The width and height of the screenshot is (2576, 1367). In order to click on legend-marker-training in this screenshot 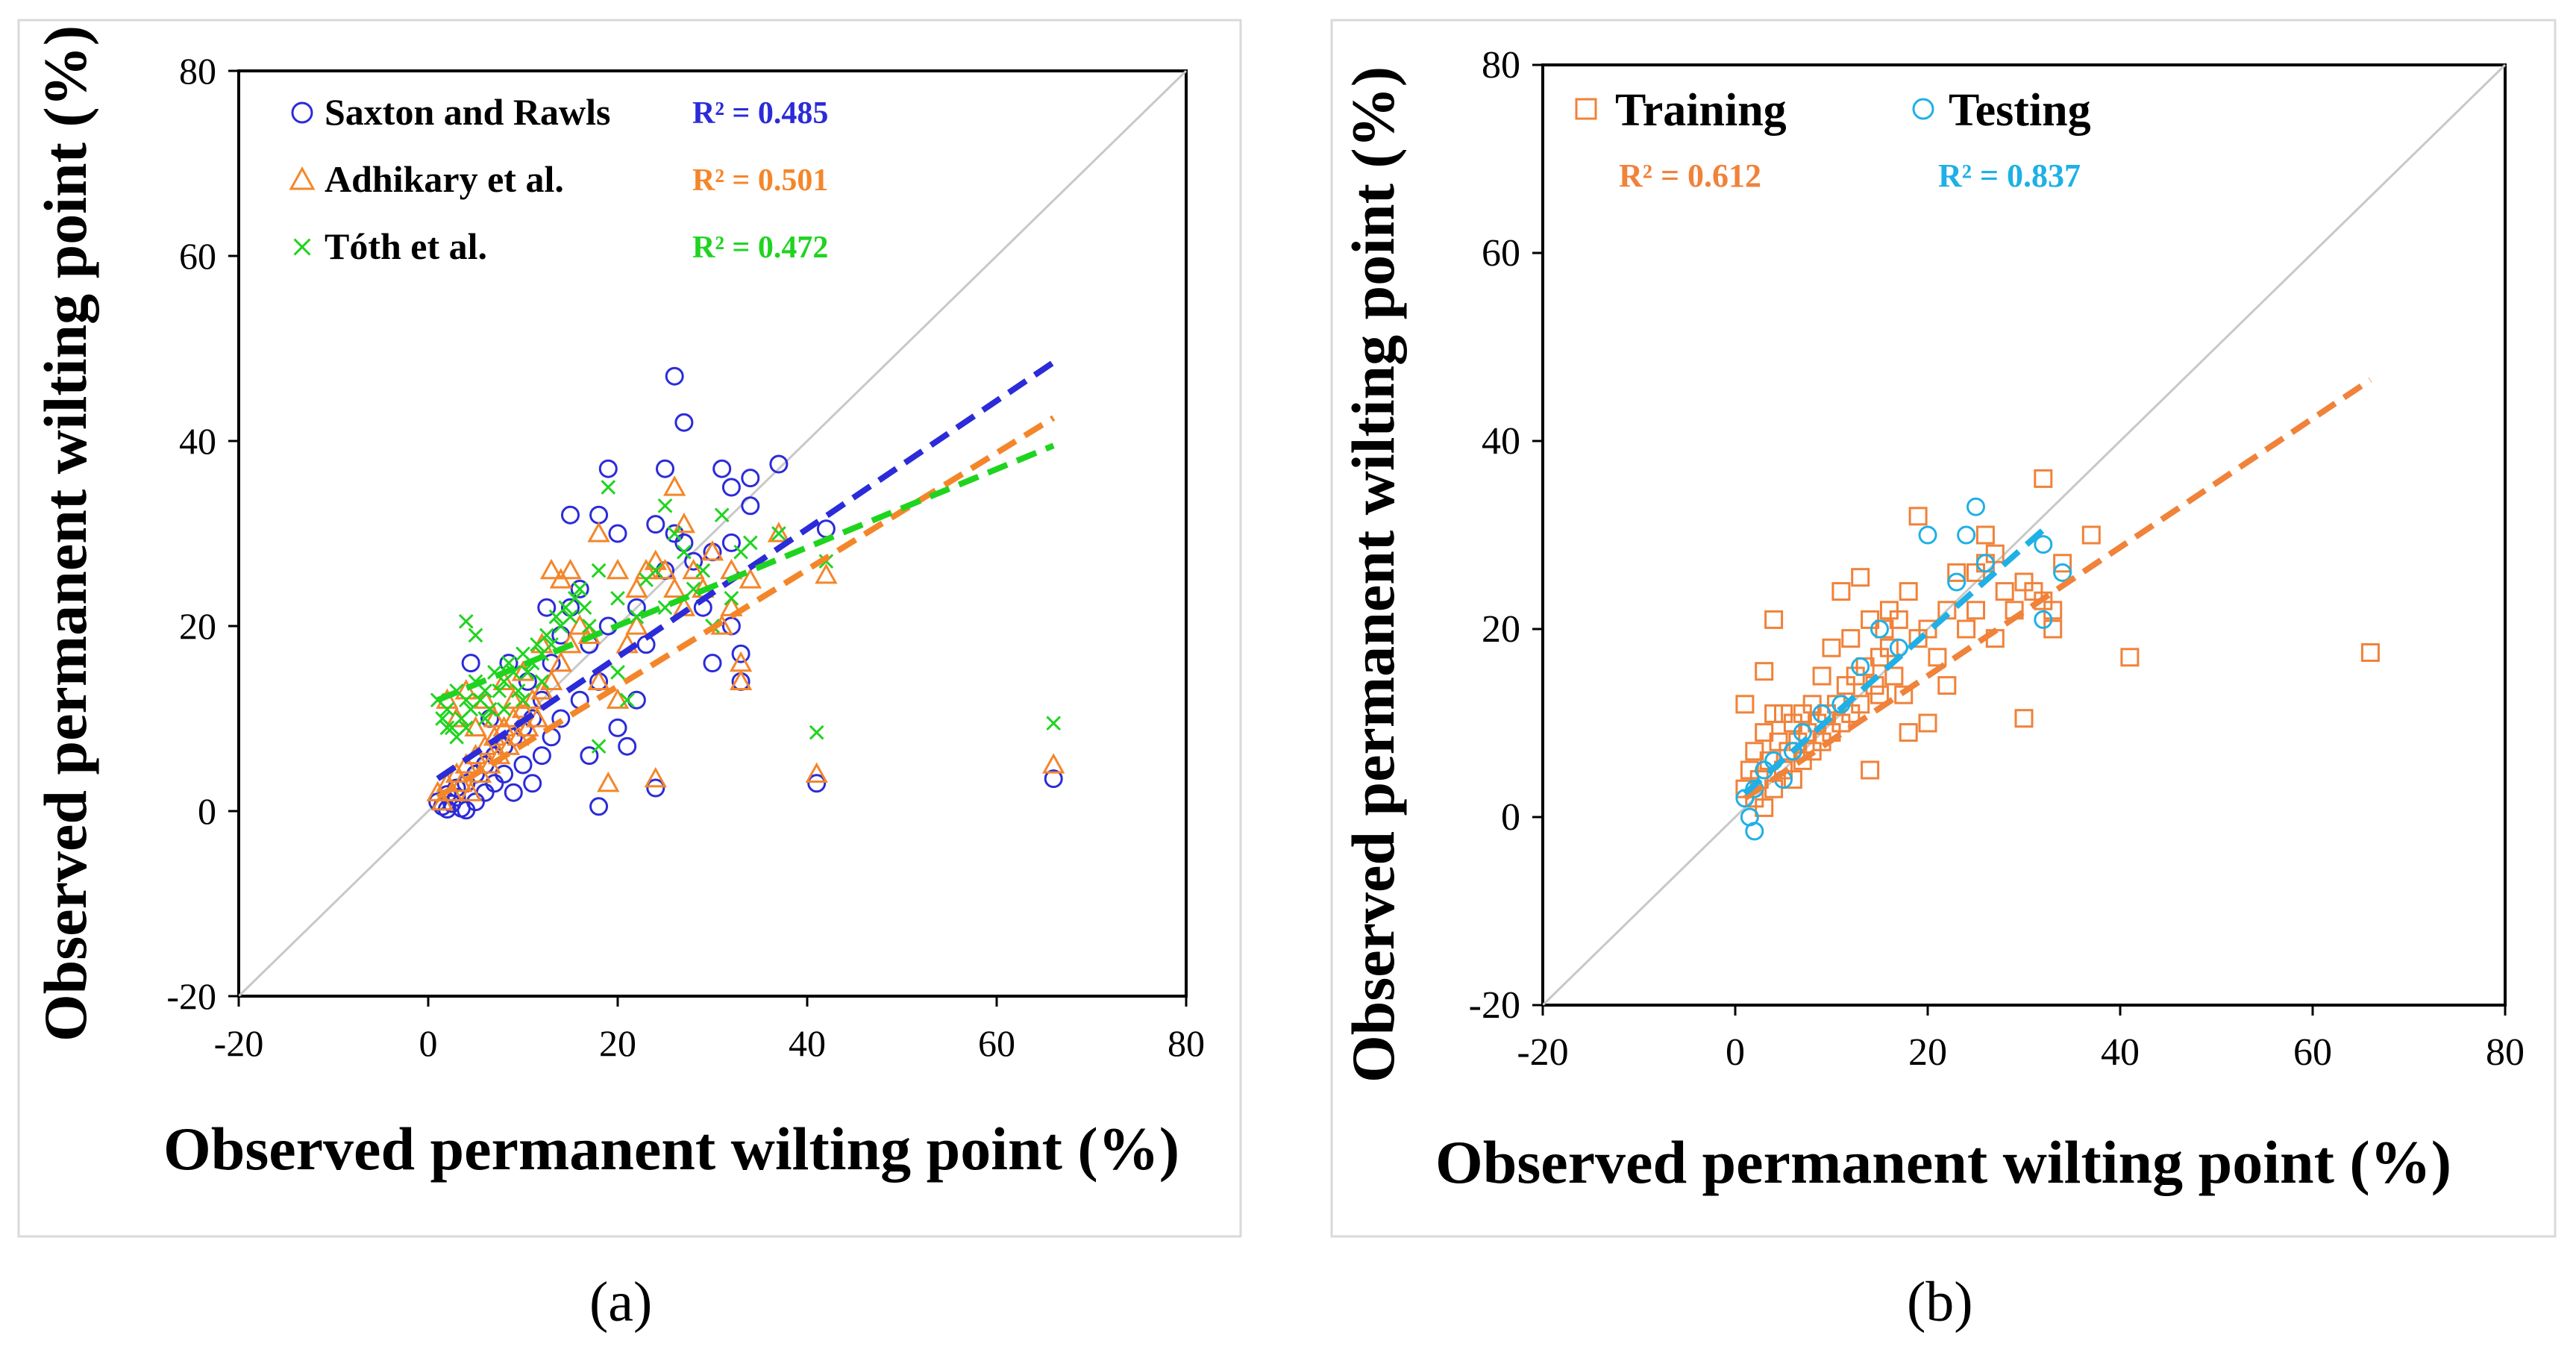, I will do `click(1586, 109)`.